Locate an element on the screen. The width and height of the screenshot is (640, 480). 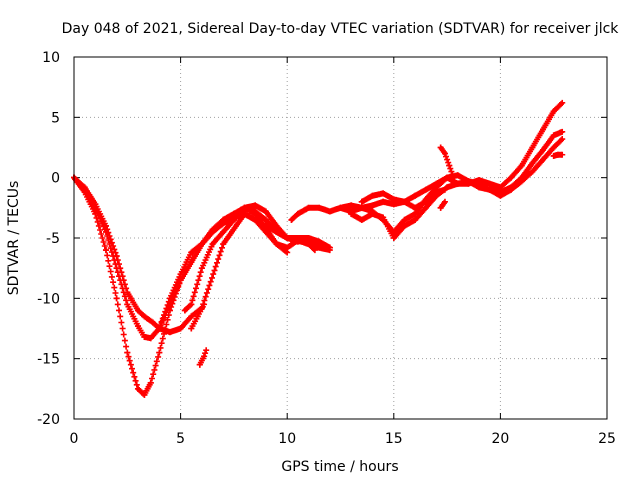
x-tick-label: 5 is located at coordinates (180, 439).